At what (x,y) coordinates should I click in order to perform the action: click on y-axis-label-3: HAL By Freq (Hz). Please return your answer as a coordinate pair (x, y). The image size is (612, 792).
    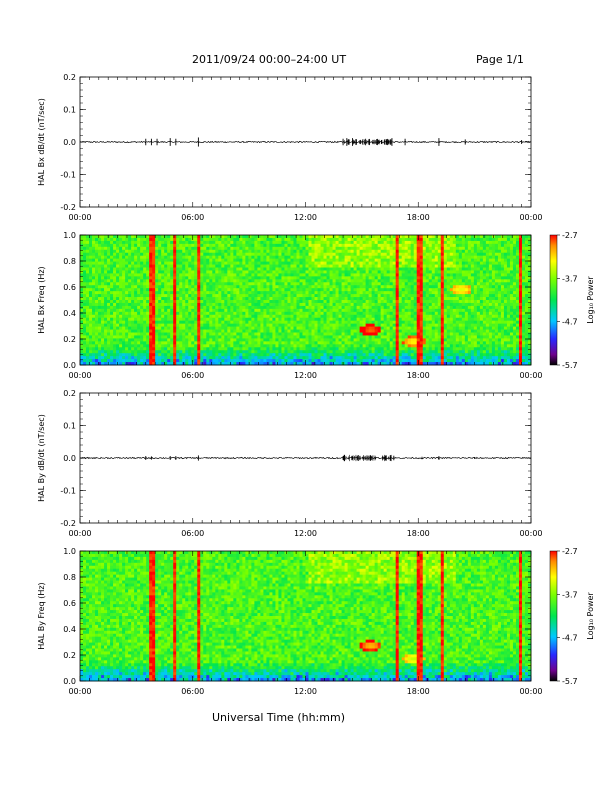
    Looking at the image, I should click on (41, 615).